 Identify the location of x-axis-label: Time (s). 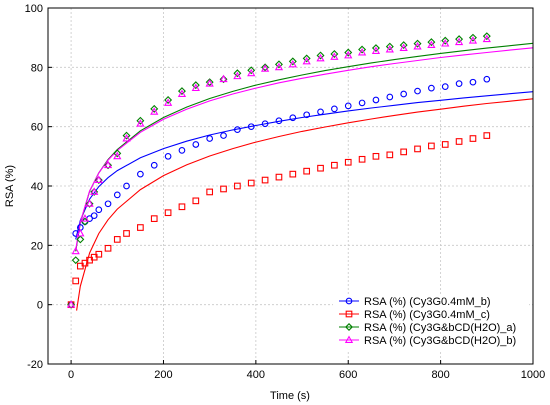
(290, 396).